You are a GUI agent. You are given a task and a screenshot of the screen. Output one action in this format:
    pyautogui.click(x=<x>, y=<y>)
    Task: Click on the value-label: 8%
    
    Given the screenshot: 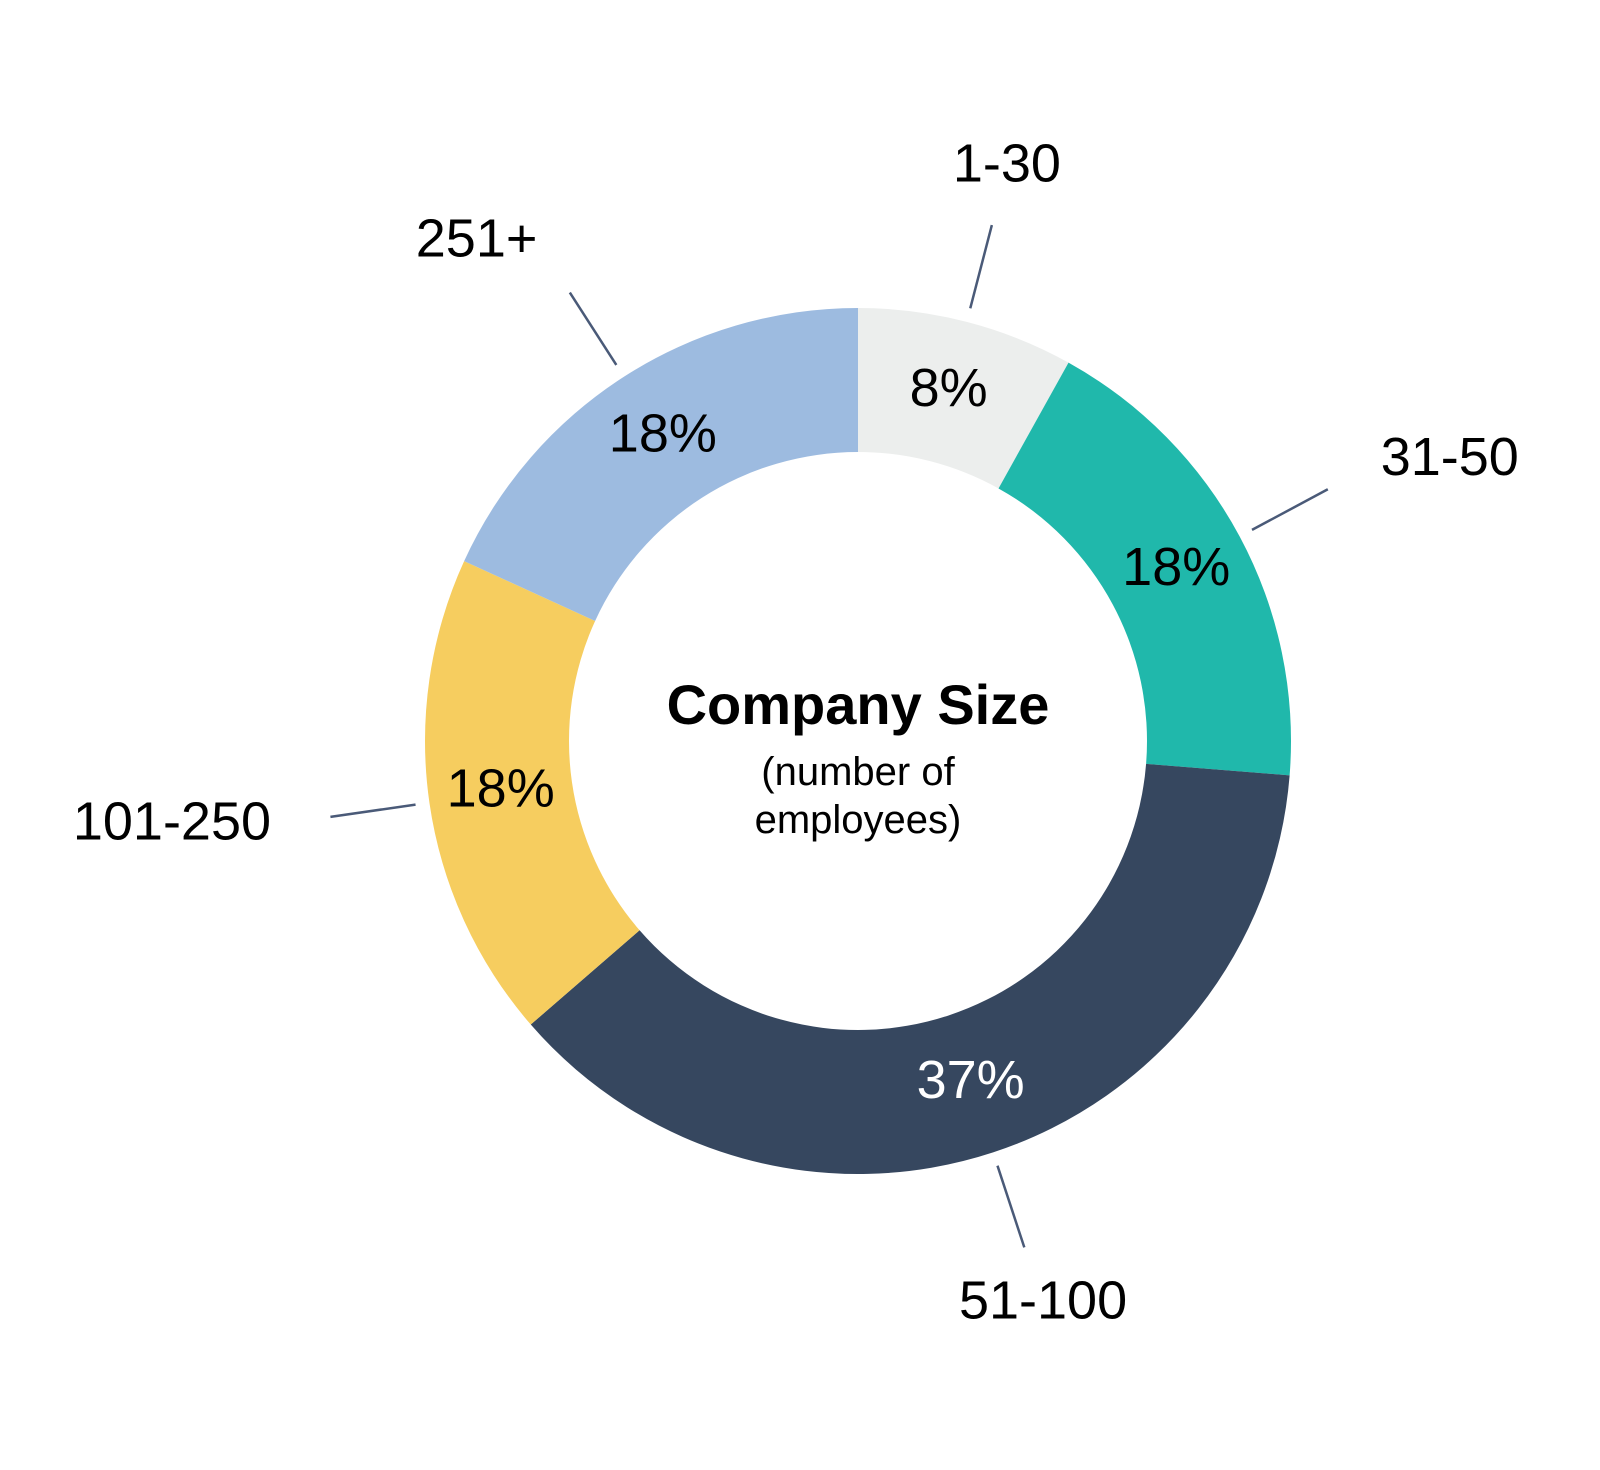 What is the action you would take?
    pyautogui.click(x=949, y=388)
    